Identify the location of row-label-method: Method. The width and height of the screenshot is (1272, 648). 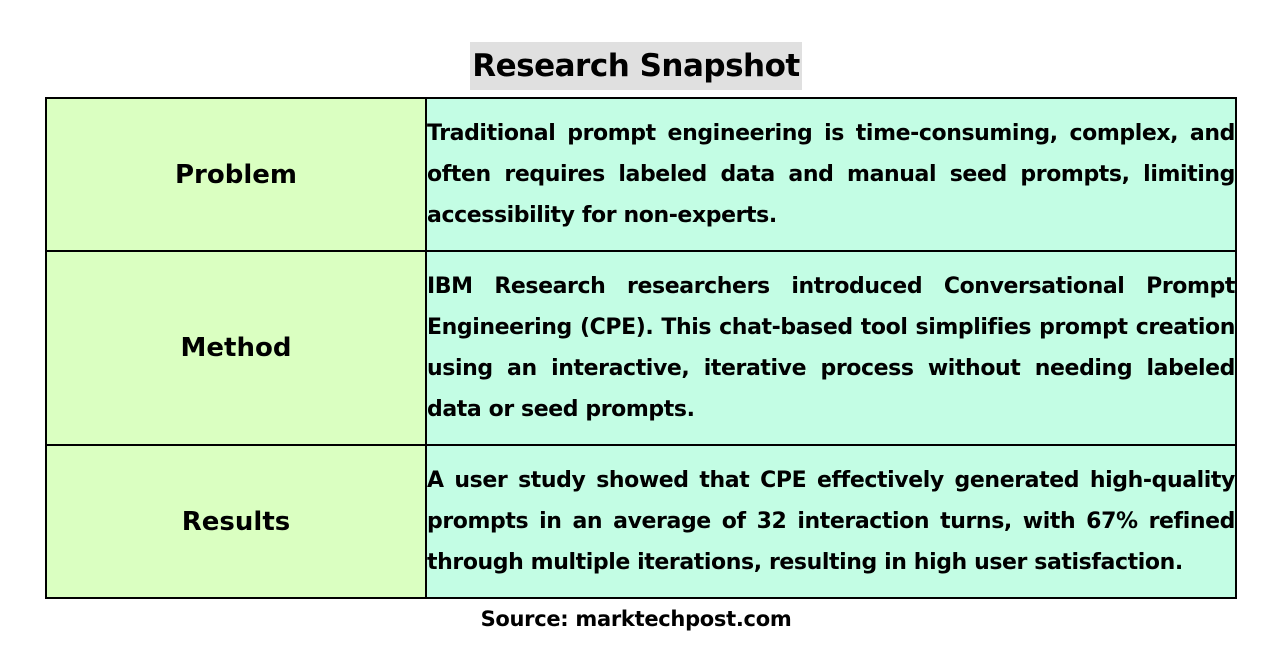
(236, 348).